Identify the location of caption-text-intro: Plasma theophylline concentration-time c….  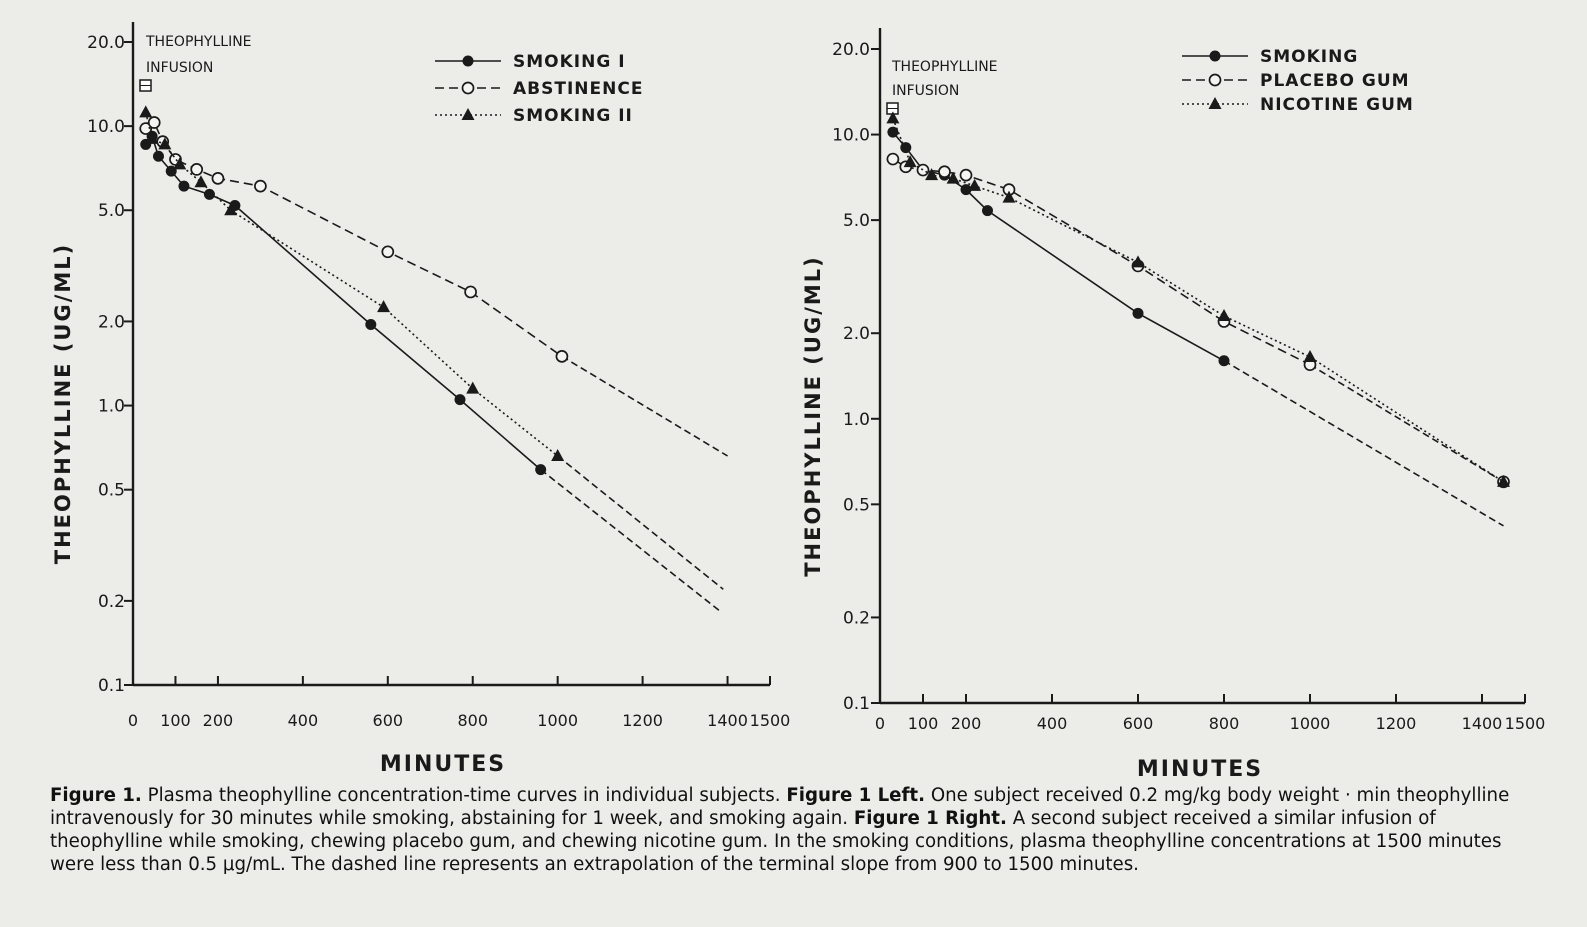
(464, 795).